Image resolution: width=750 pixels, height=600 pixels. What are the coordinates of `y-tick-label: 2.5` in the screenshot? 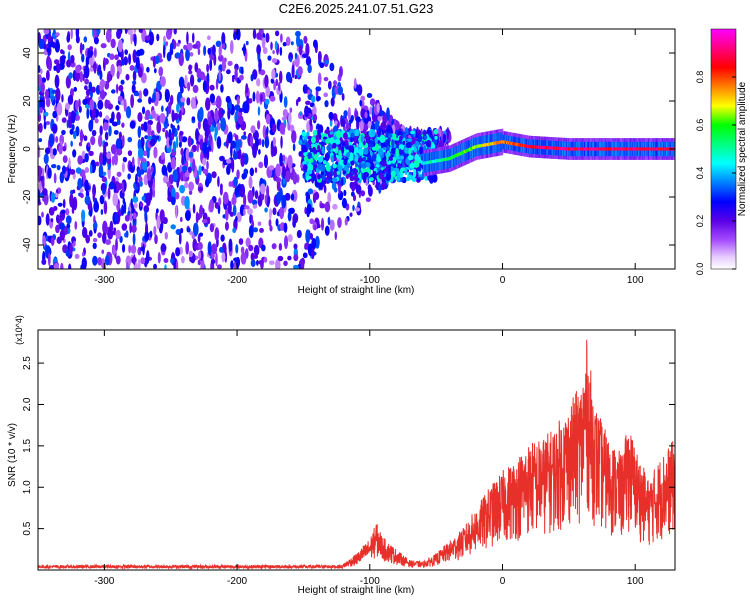 It's located at (27, 363).